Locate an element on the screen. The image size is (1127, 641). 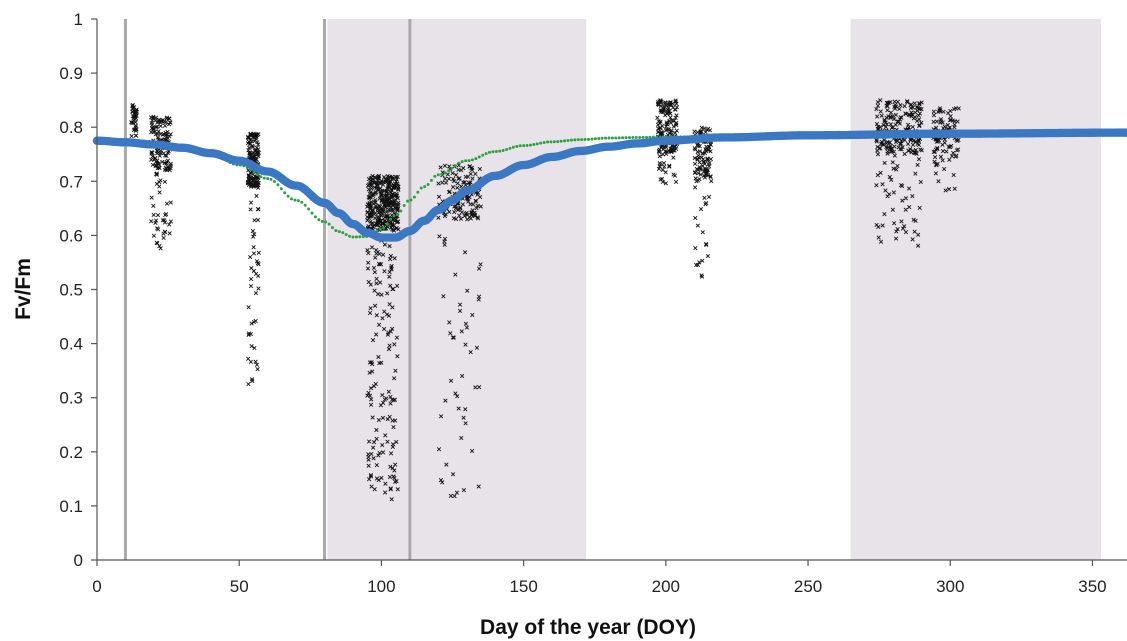
x-tick-label: 300 is located at coordinates (950, 586).